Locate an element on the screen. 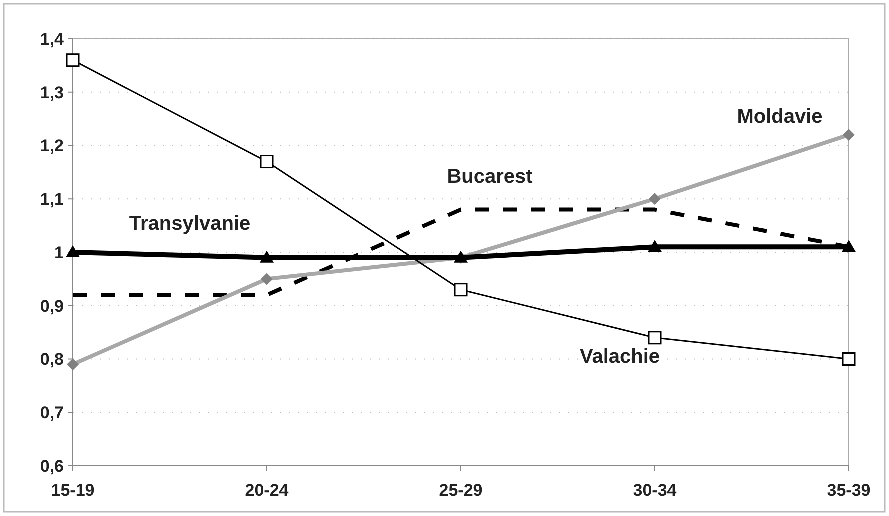 This screenshot has width=889, height=516. y-tick-label: 1,1 is located at coordinates (52, 200).